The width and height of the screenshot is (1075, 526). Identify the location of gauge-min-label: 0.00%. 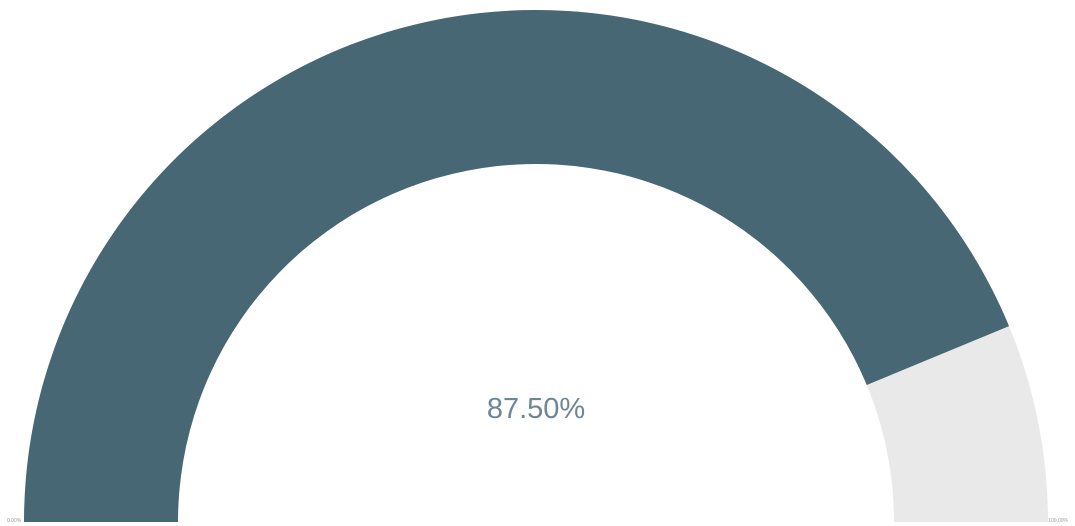
(14, 521).